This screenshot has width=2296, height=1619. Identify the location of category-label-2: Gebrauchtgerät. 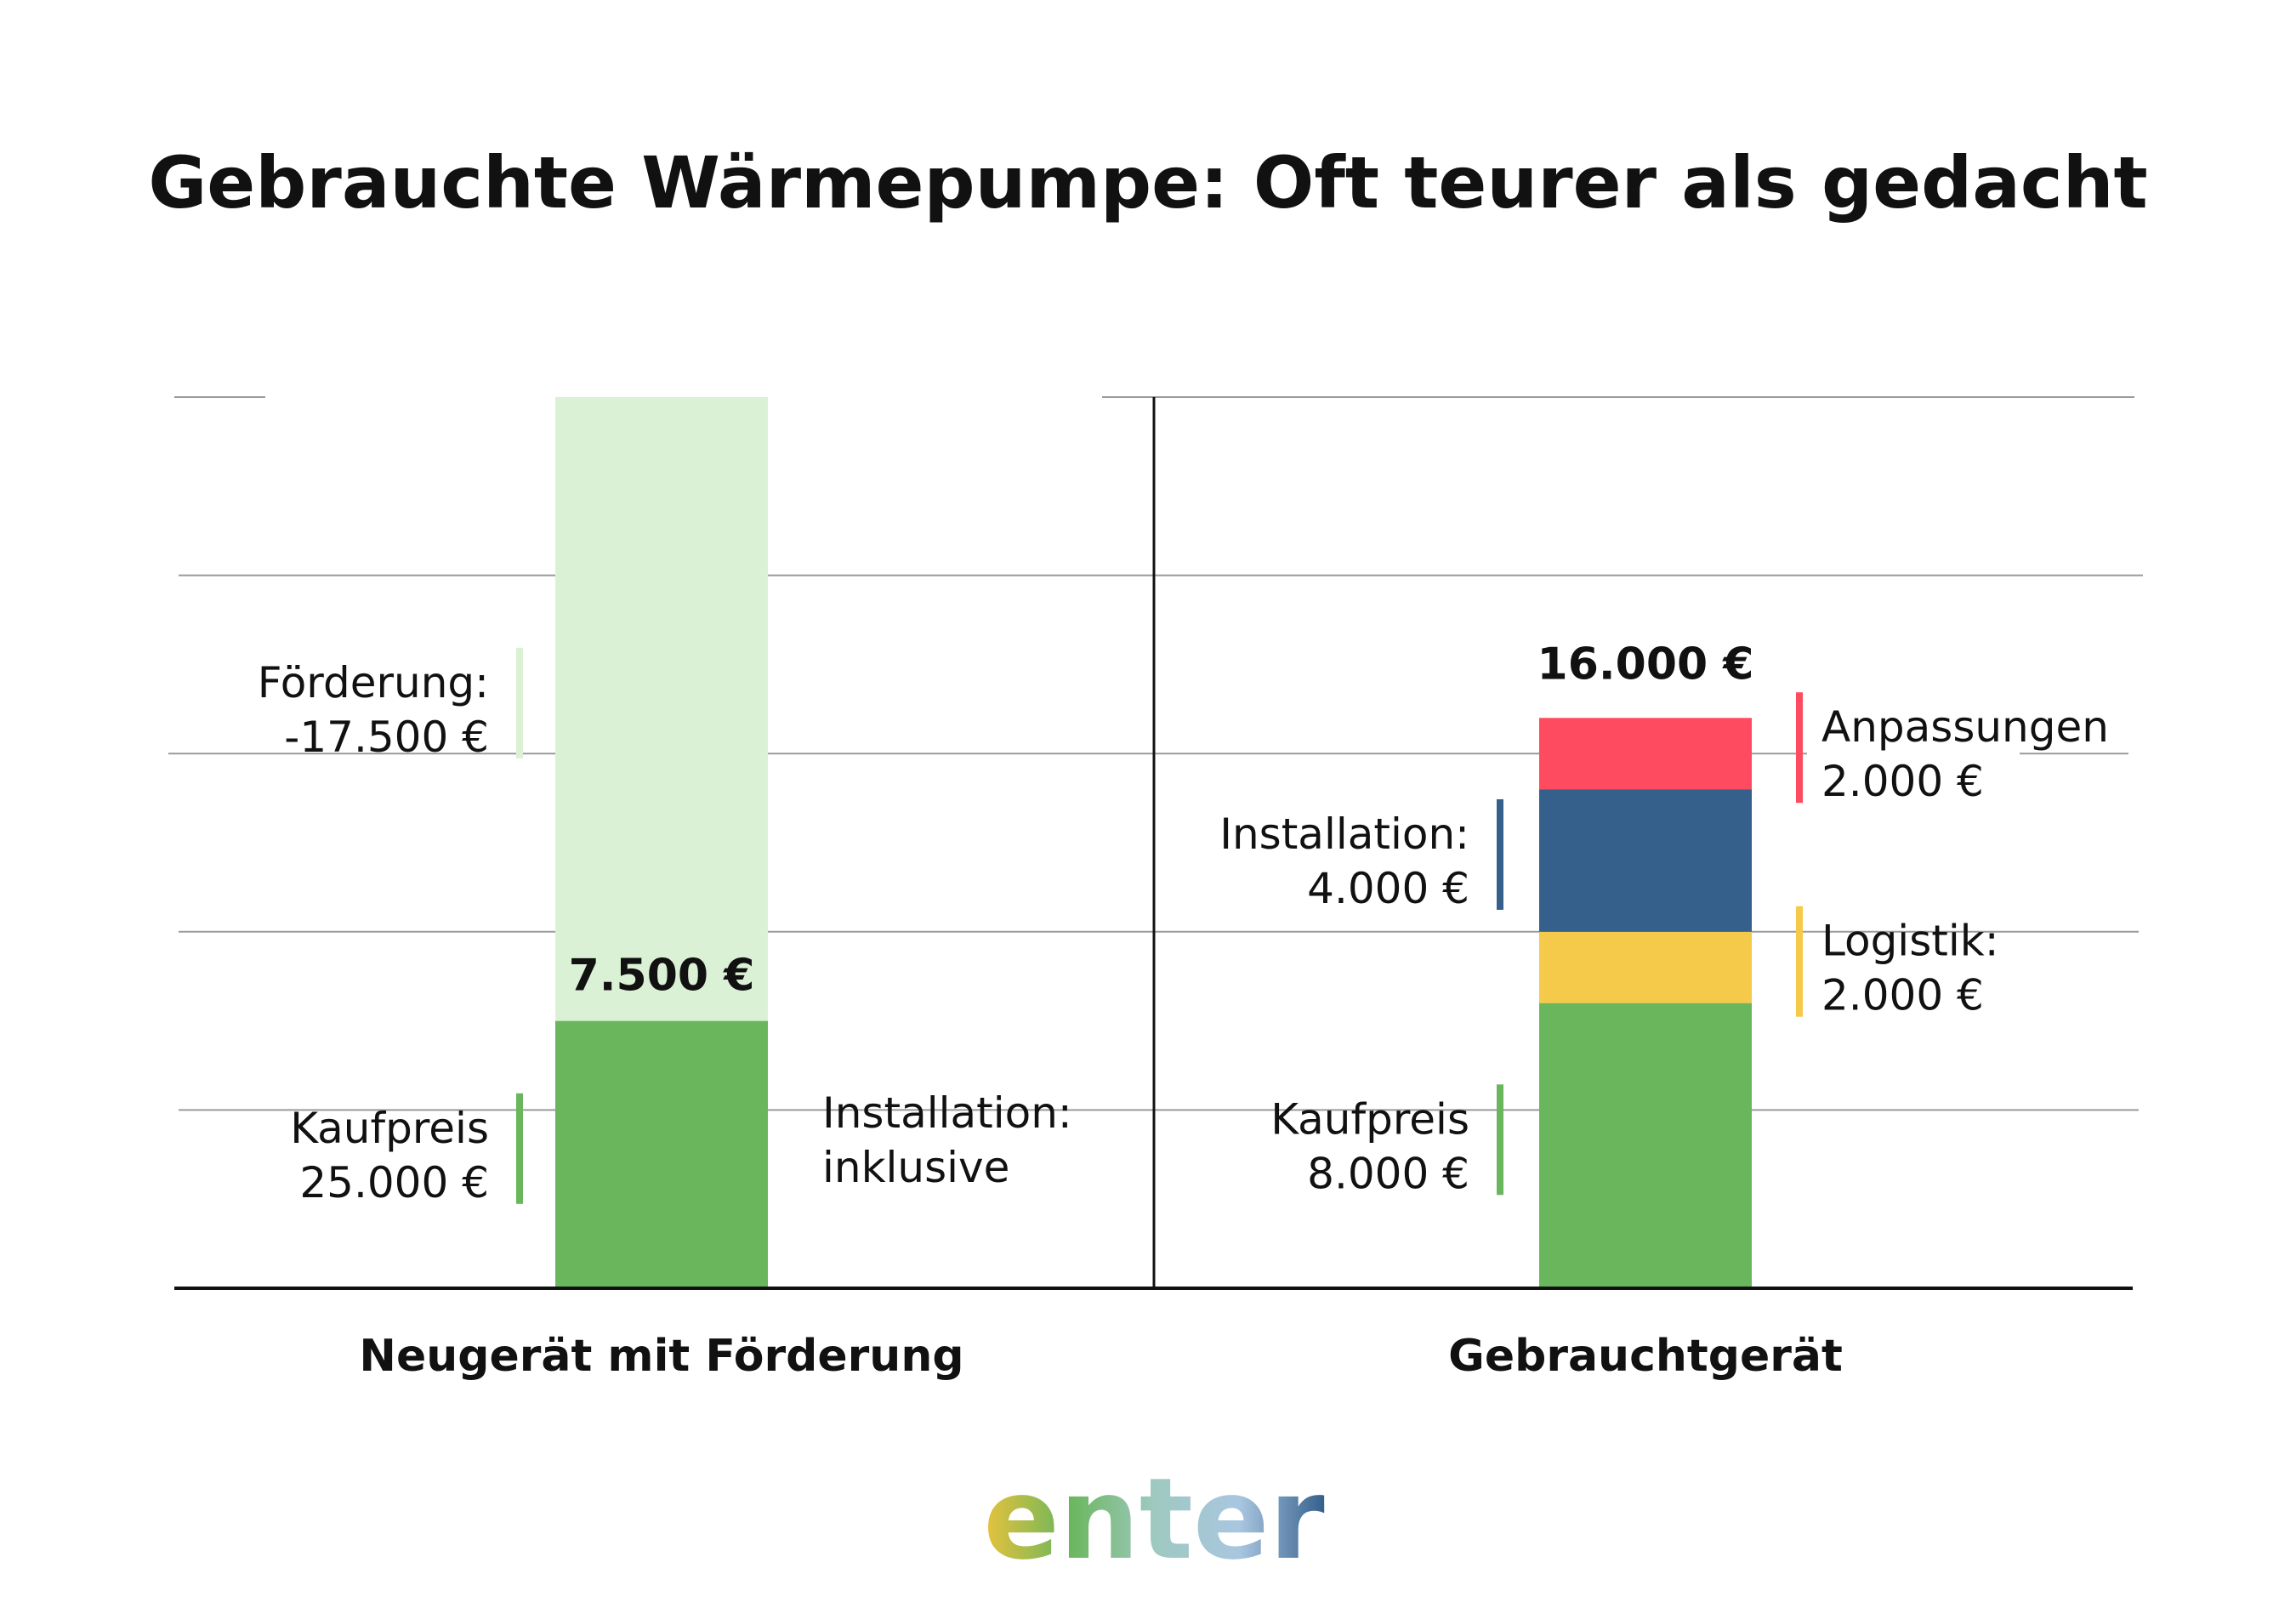
(1645, 1356).